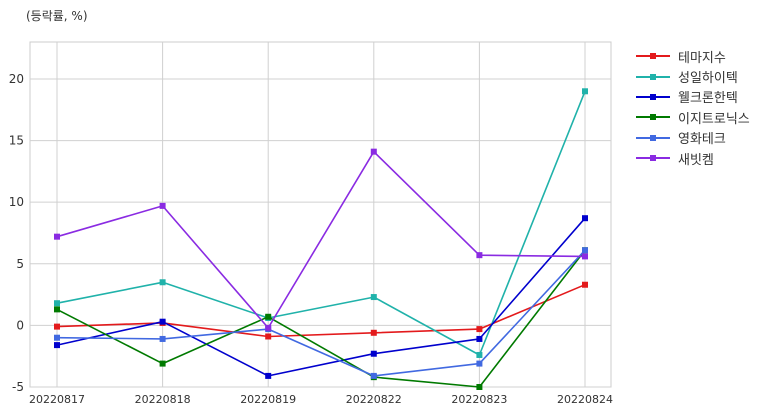 This screenshot has height=420, width=775. What do you see at coordinates (708, 79) in the screenshot?
I see `legend-label: 성일하이텍` at bounding box center [708, 79].